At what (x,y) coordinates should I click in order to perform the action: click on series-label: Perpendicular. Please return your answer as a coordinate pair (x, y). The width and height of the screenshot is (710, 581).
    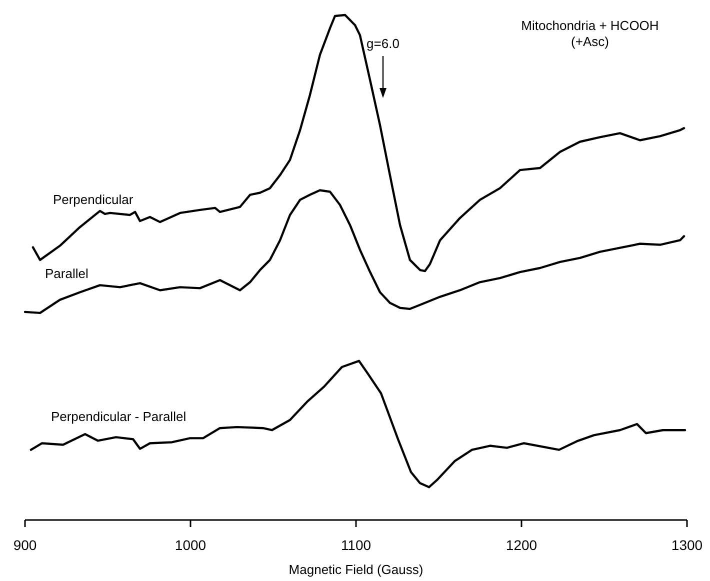
    Looking at the image, I should click on (93, 199).